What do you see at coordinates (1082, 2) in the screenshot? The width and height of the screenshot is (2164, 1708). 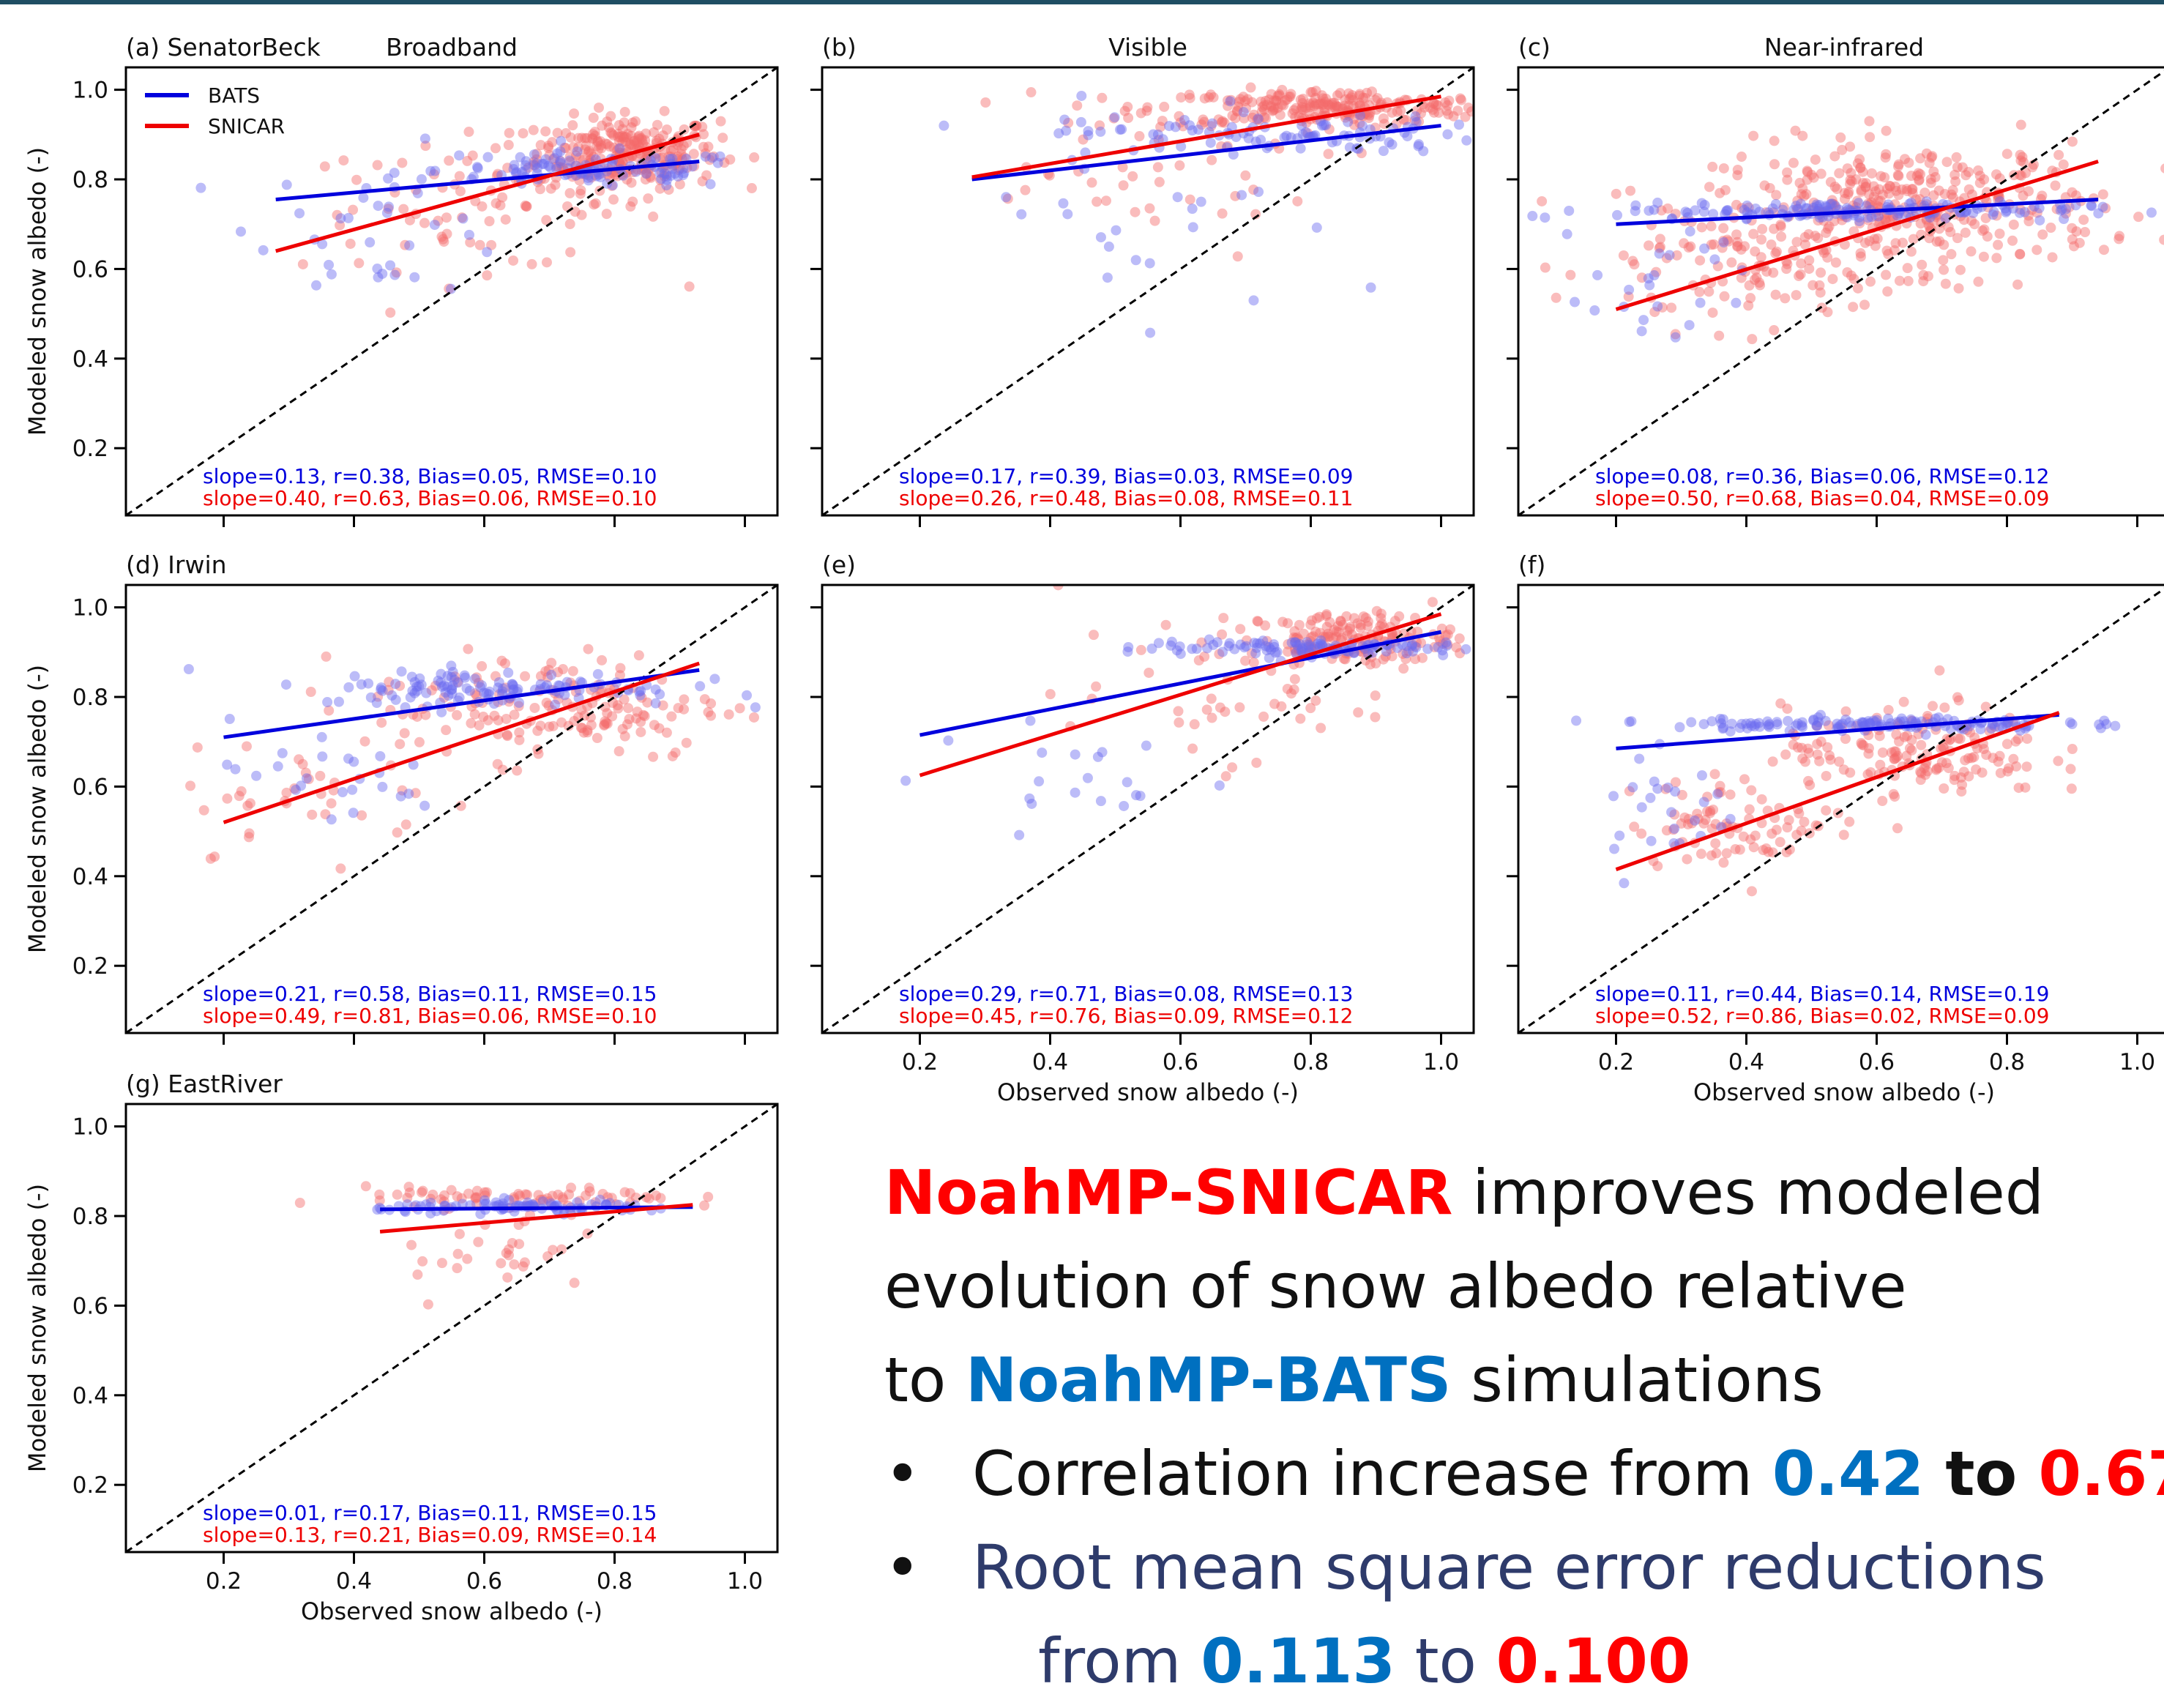 I see `top-rule` at bounding box center [1082, 2].